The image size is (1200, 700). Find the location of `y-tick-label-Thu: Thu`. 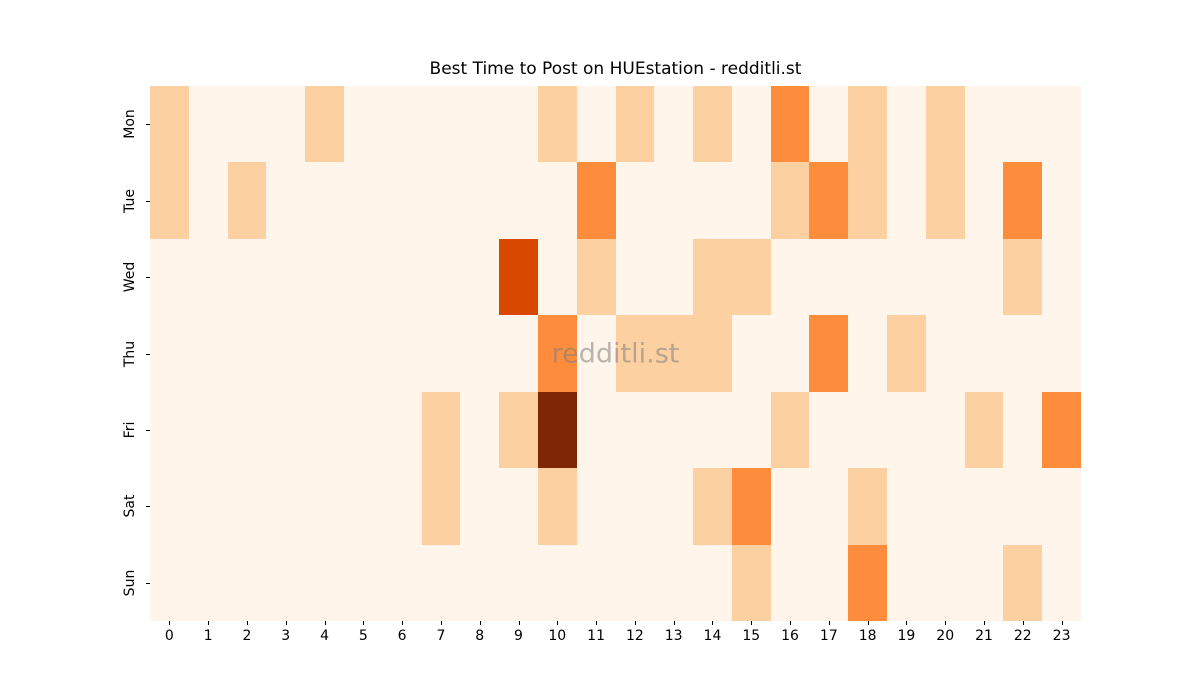

y-tick-label-Thu: Thu is located at coordinates (130, 353).